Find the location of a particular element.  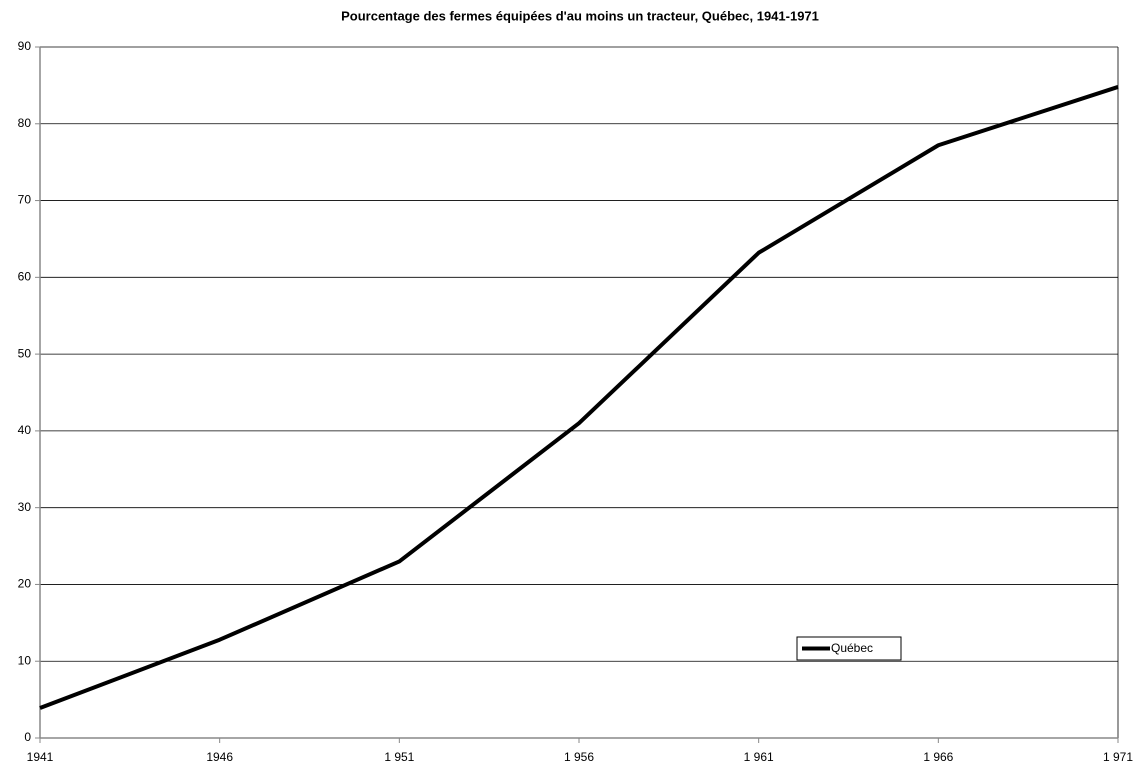

y-tick-label: 40 is located at coordinates (25, 430).